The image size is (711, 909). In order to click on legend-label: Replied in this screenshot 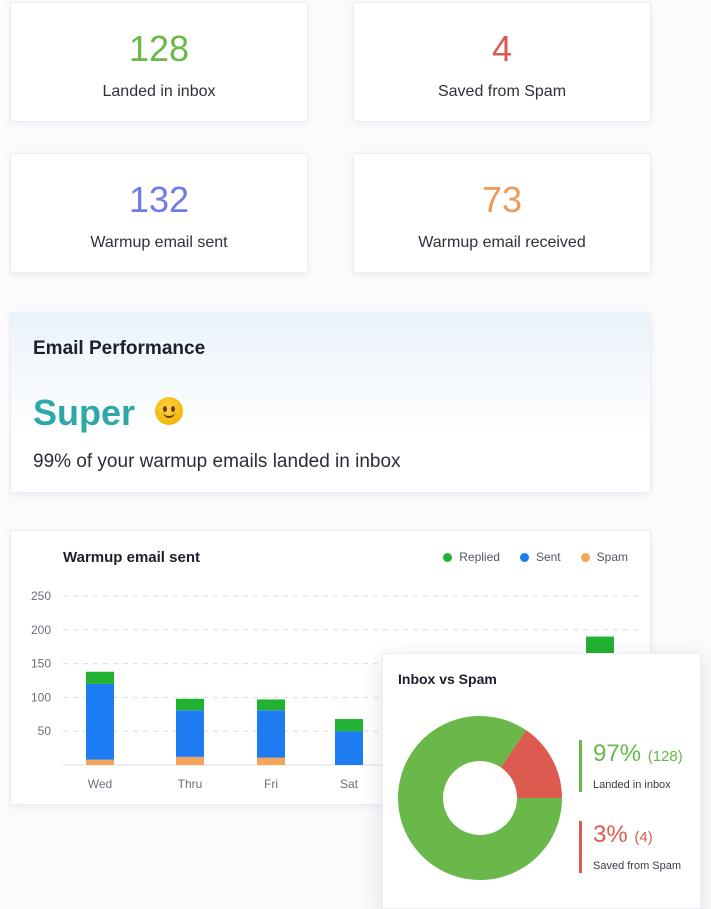, I will do `click(479, 557)`.